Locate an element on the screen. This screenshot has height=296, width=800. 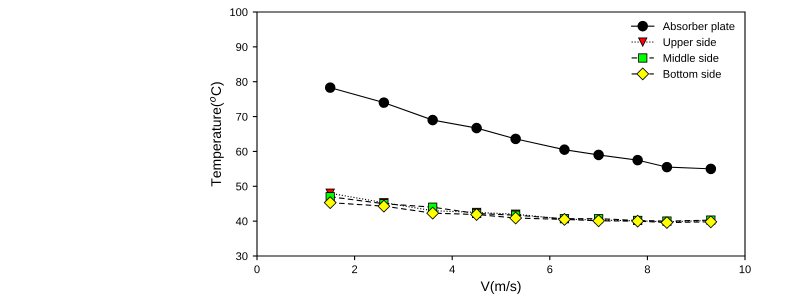
legend-label: Bottom side is located at coordinates (692, 74).